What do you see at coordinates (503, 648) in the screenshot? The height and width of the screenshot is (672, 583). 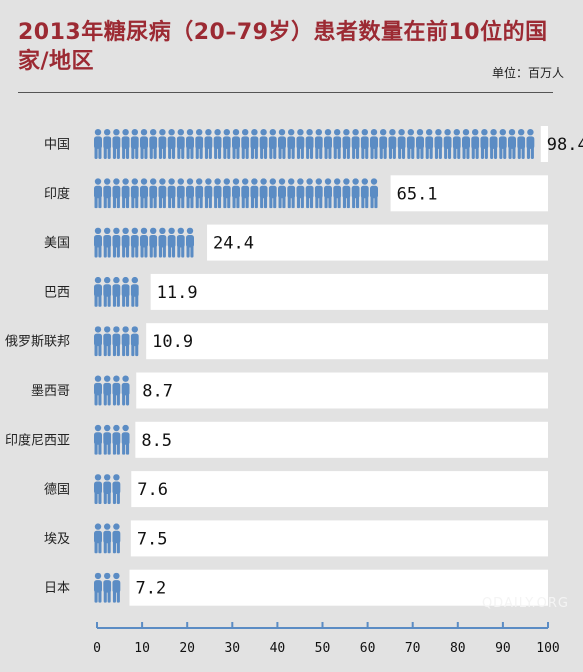 I see `x-tick-label: 90` at bounding box center [503, 648].